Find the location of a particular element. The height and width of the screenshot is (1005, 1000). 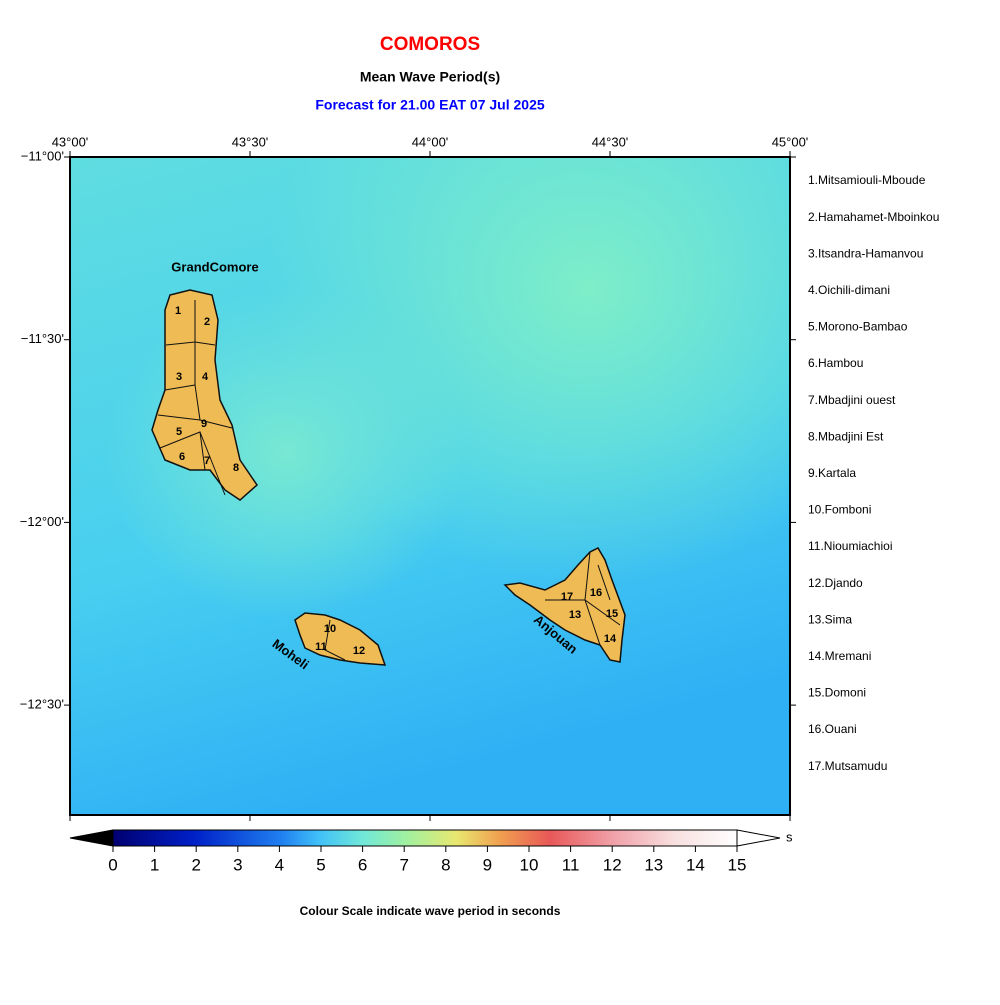

region-number: 7 is located at coordinates (207, 461).